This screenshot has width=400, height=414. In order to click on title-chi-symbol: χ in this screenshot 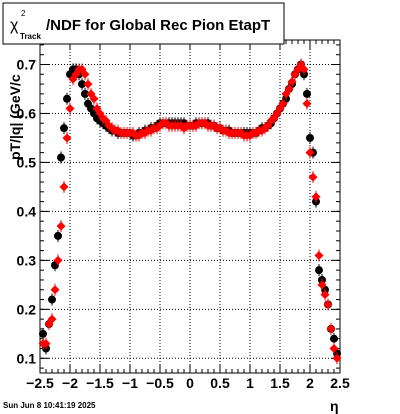, I will do `click(14, 25)`.